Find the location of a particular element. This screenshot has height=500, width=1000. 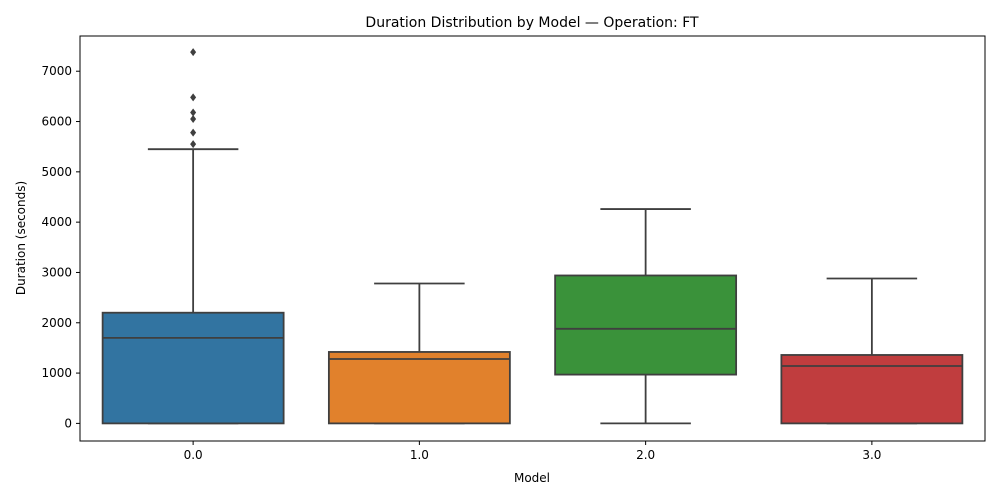

y-tick-label: 5000 is located at coordinates (56, 172).